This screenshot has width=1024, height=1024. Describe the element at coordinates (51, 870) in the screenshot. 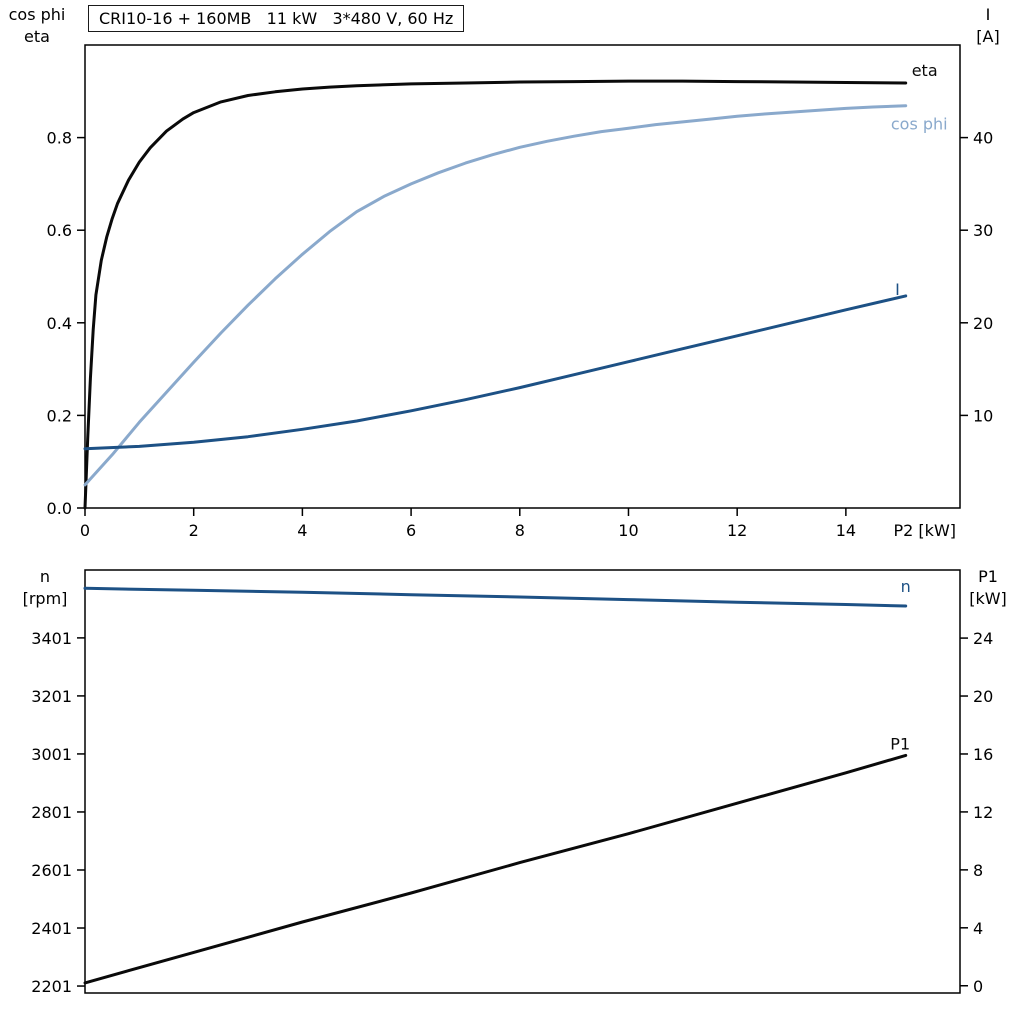

I see `left-axis-tick-label: 2601` at that location.